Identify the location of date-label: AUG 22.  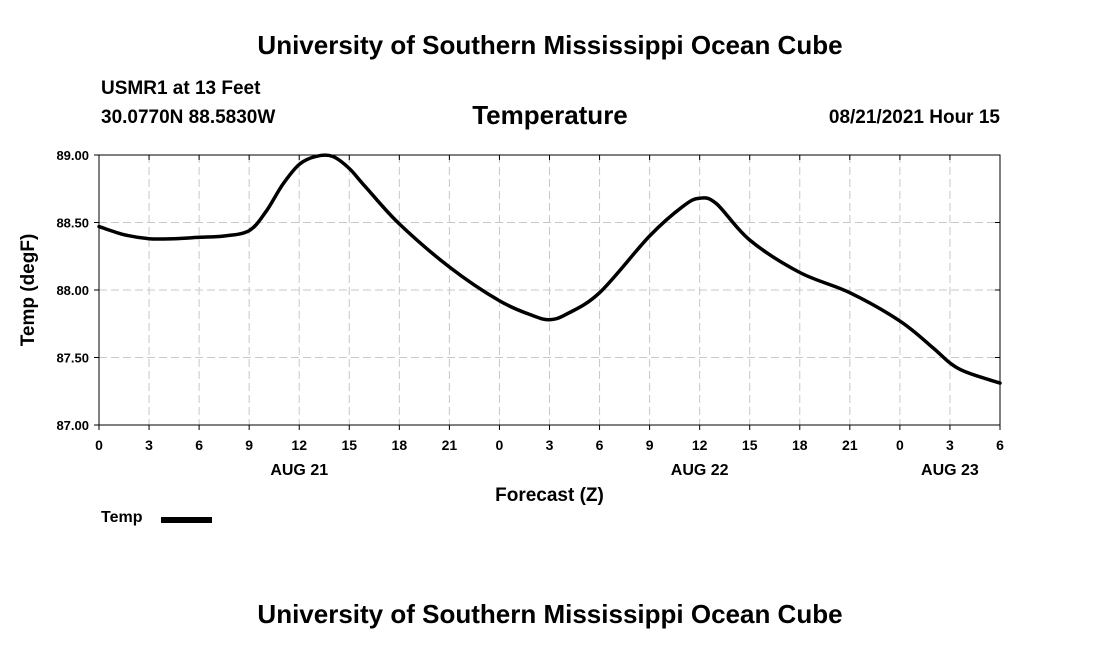
(700, 470).